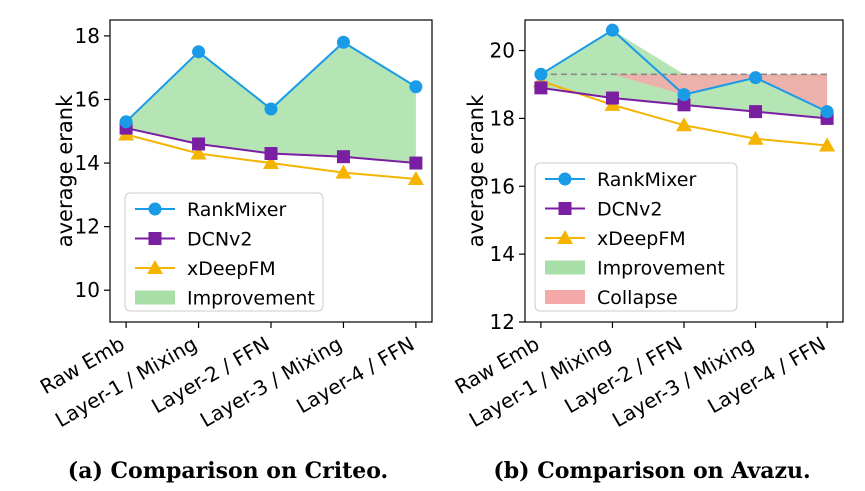  I want to click on improvement-area, so click(271, 103).